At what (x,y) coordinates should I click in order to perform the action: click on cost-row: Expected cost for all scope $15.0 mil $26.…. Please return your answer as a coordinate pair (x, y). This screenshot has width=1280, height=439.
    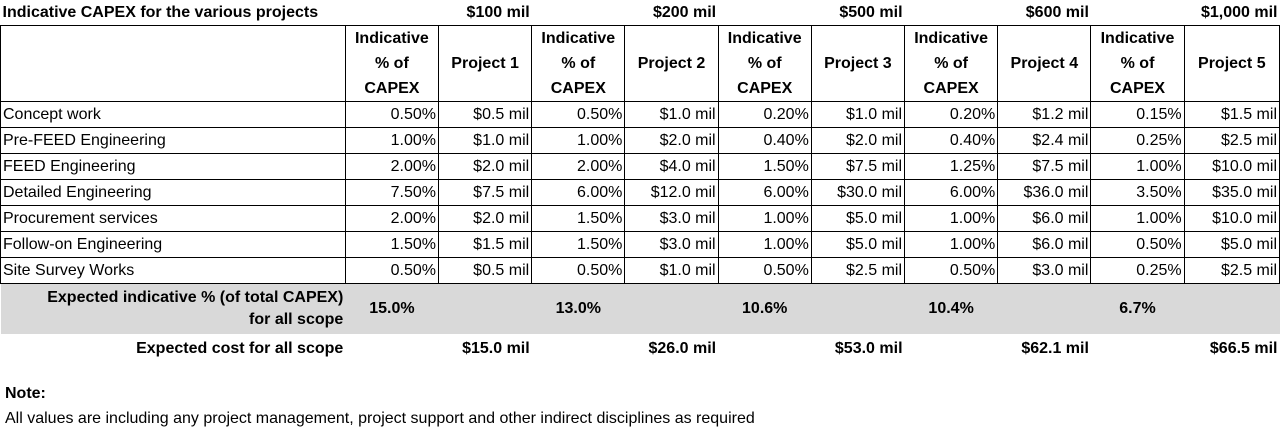
    Looking at the image, I should click on (640, 349).